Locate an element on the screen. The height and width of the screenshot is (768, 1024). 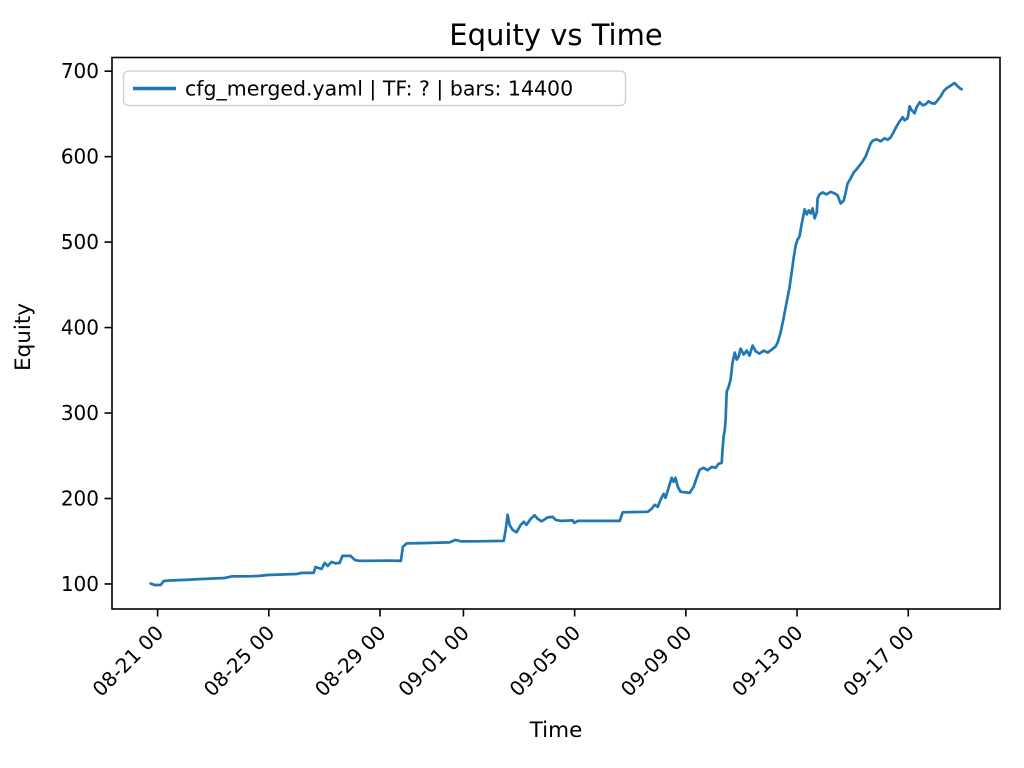
y-tick-label: 500 is located at coordinates (80, 242).